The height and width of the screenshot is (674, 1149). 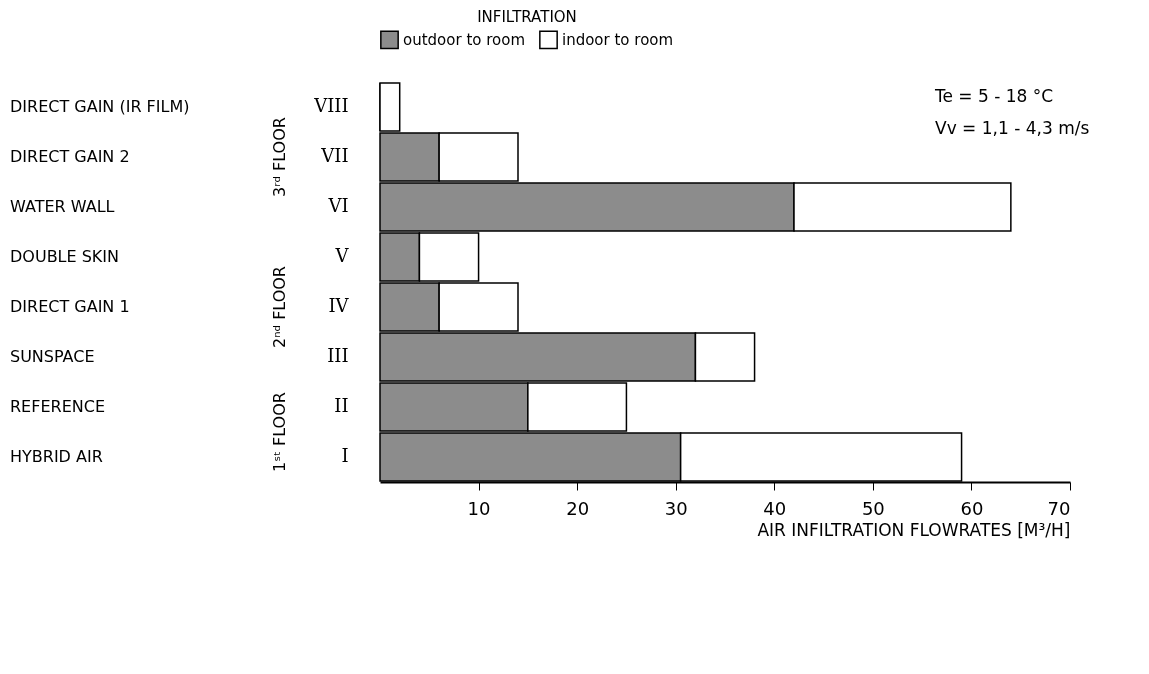 What do you see at coordinates (279, 307) in the screenshot?
I see `text: 2ⁿᵈ FLOOR` at bounding box center [279, 307].